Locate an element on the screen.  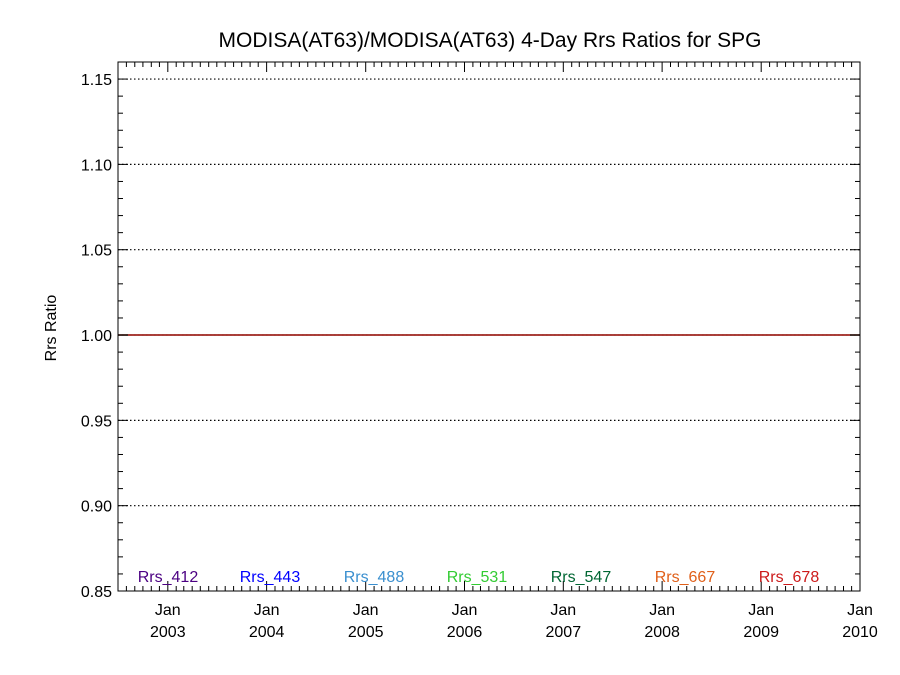
x-tick-label-year: 2010 is located at coordinates (860, 632).